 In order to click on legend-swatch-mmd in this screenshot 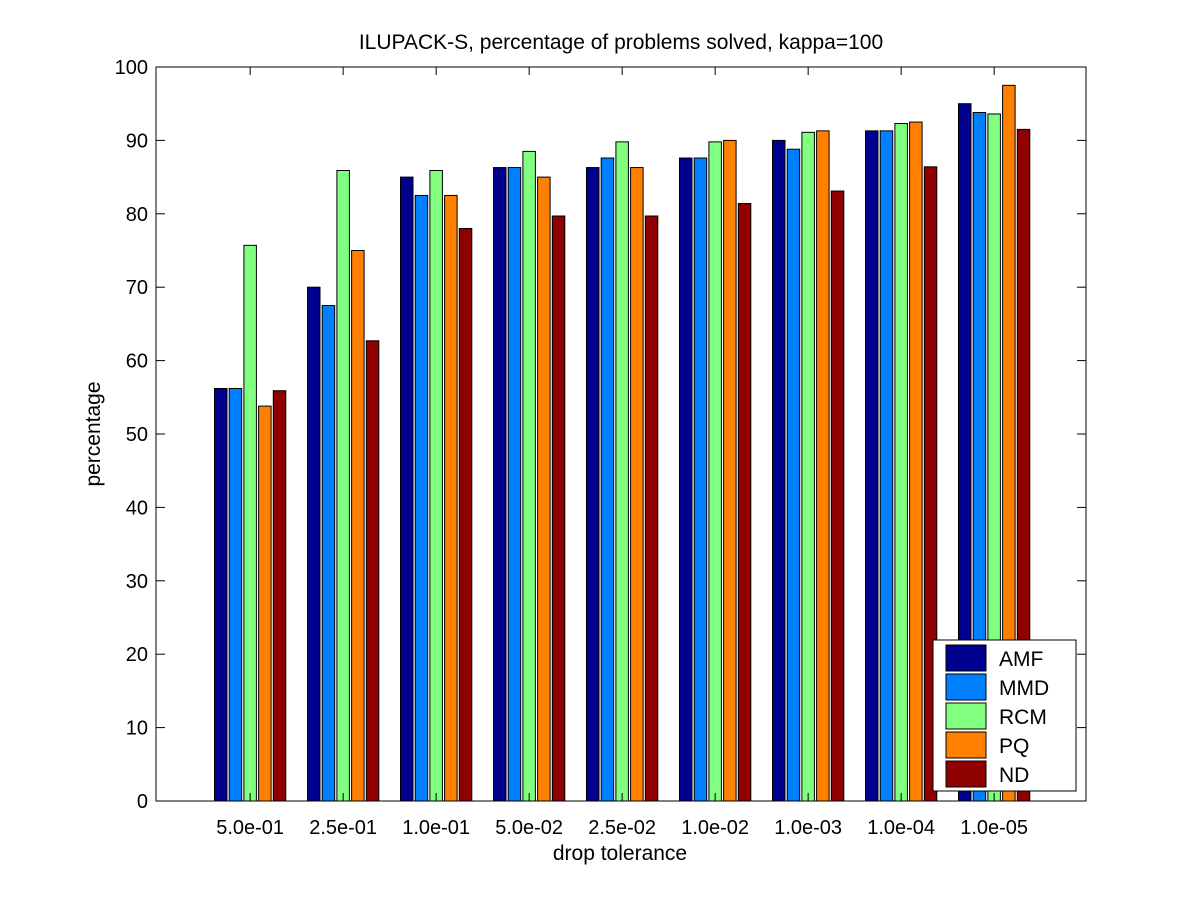, I will do `click(966, 687)`.